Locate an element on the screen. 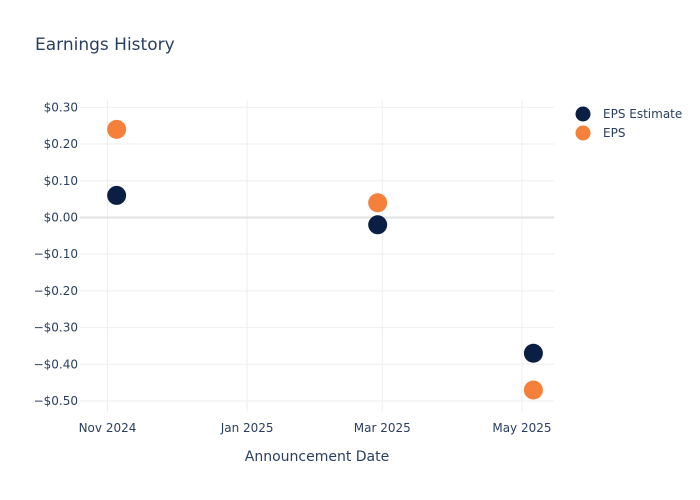 The image size is (700, 500). y-tick-label: $0.10 is located at coordinates (61, 181).